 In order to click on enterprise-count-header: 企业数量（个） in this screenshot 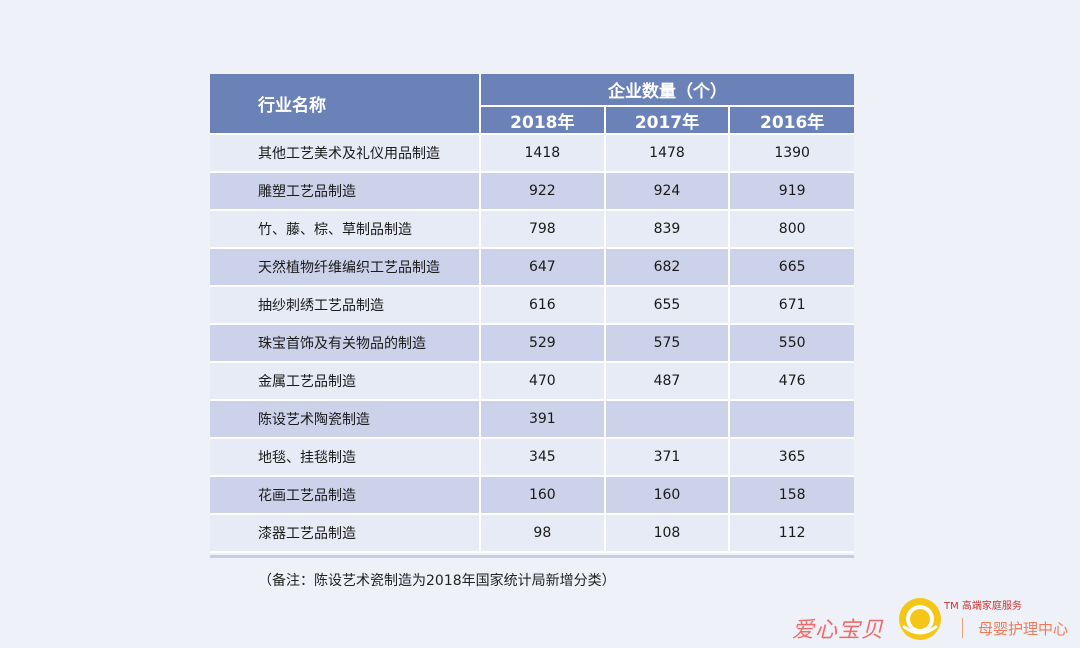, I will do `click(666, 90)`.